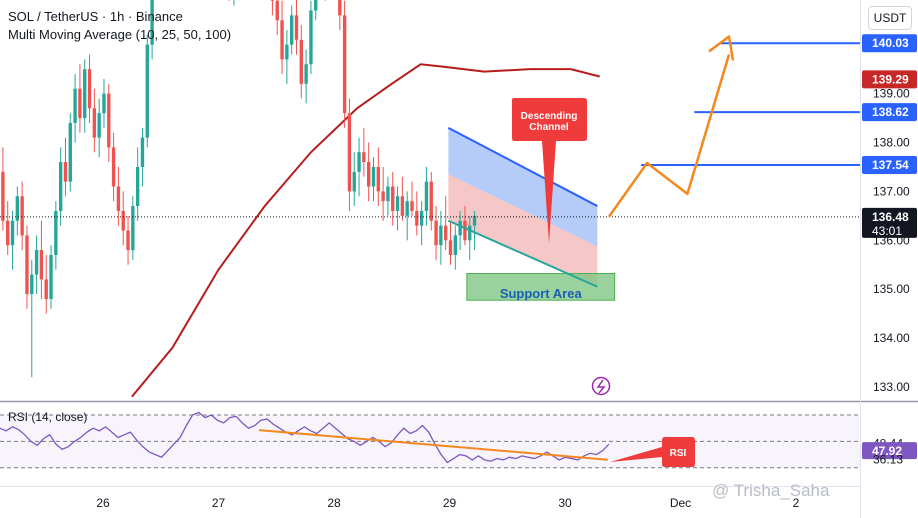  I want to click on price-tag: 137.54, so click(890, 165).